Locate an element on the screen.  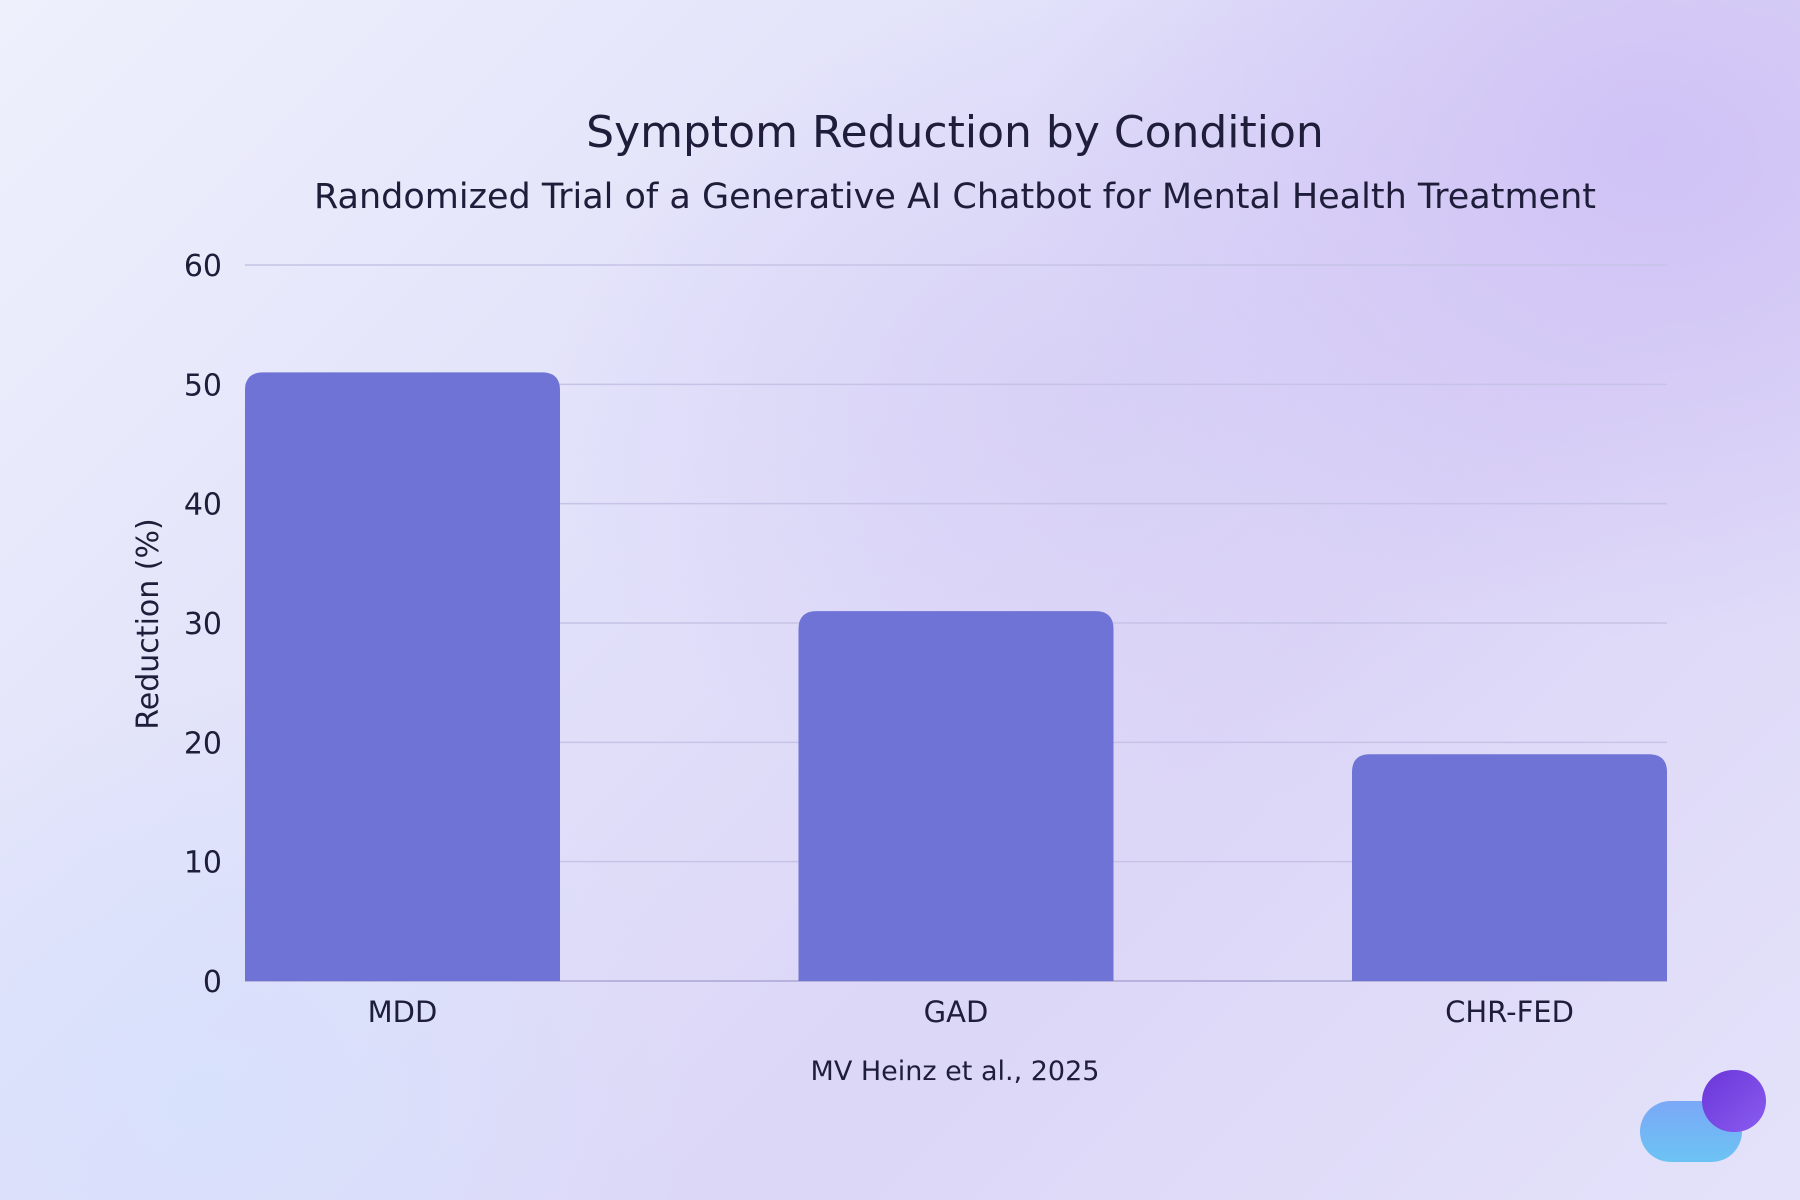
y-tick-label: 20 is located at coordinates (203, 743).